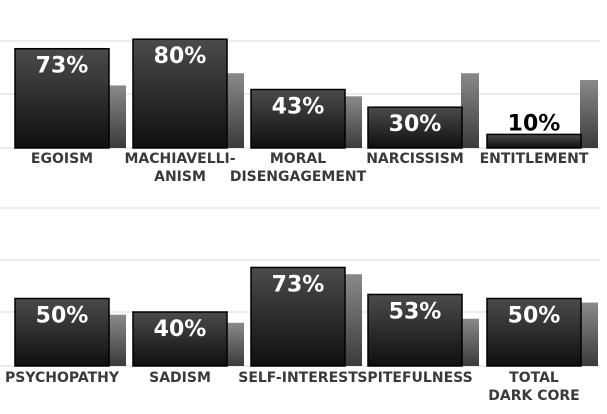 The height and width of the screenshot is (414, 607). What do you see at coordinates (414, 378) in the screenshot?
I see `category-label: SPITEFULNESS` at bounding box center [414, 378].